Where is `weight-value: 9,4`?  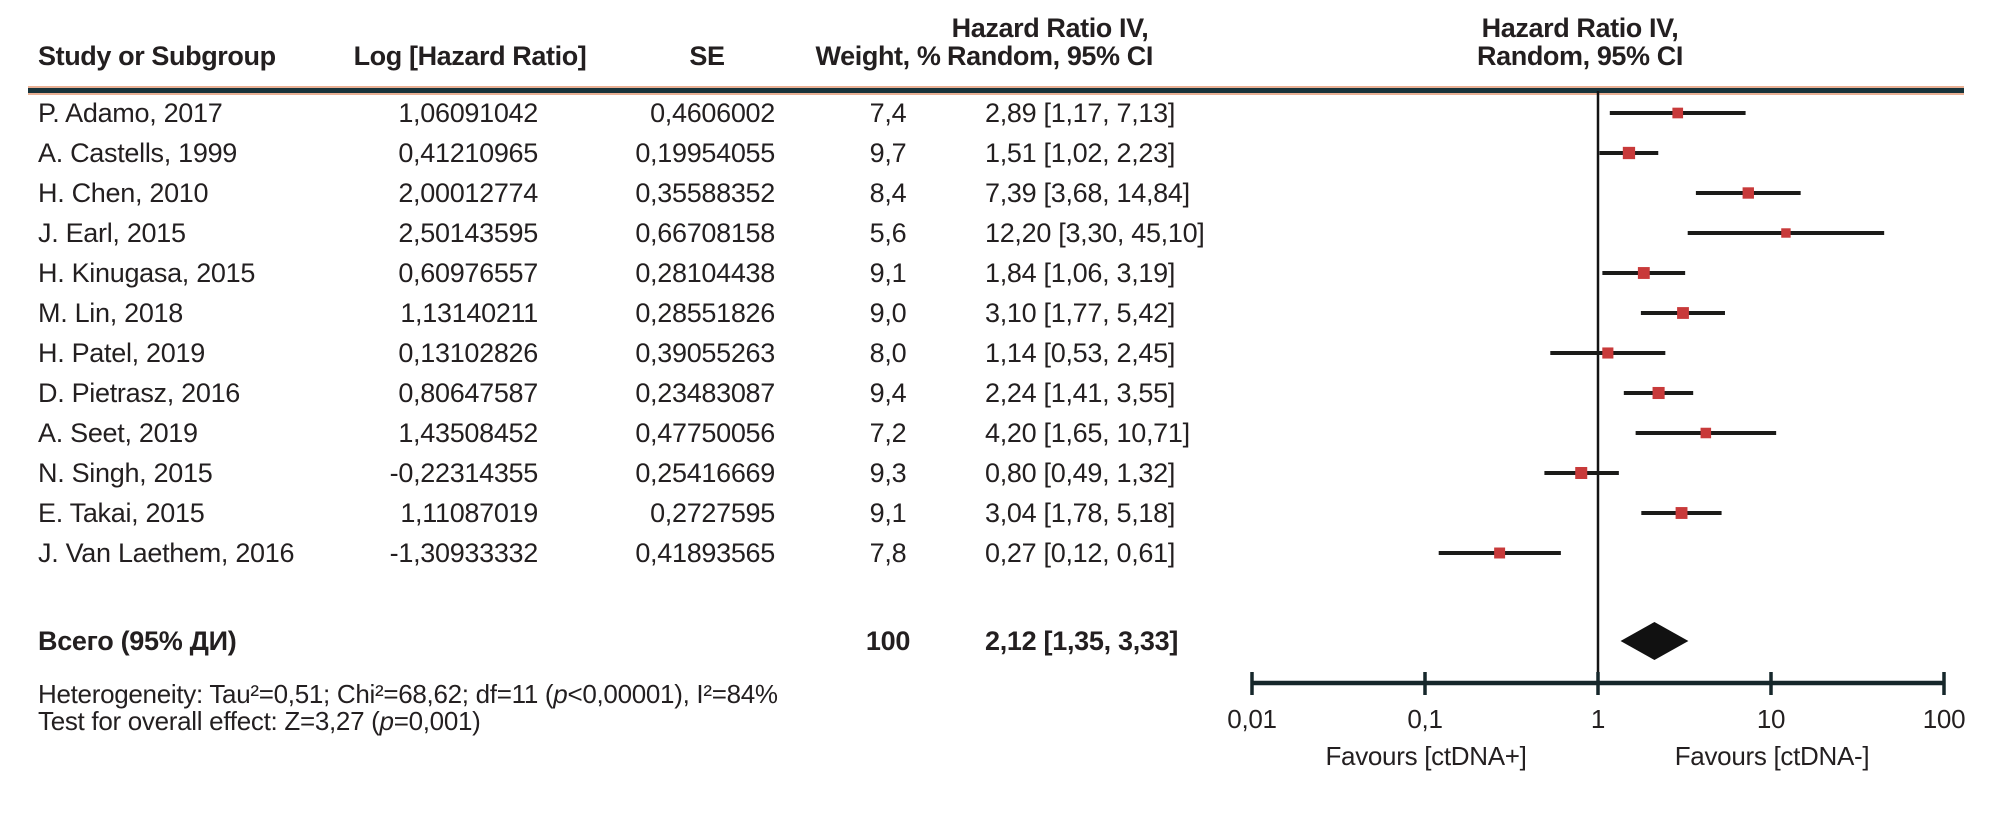 weight-value: 9,4 is located at coordinates (888, 393).